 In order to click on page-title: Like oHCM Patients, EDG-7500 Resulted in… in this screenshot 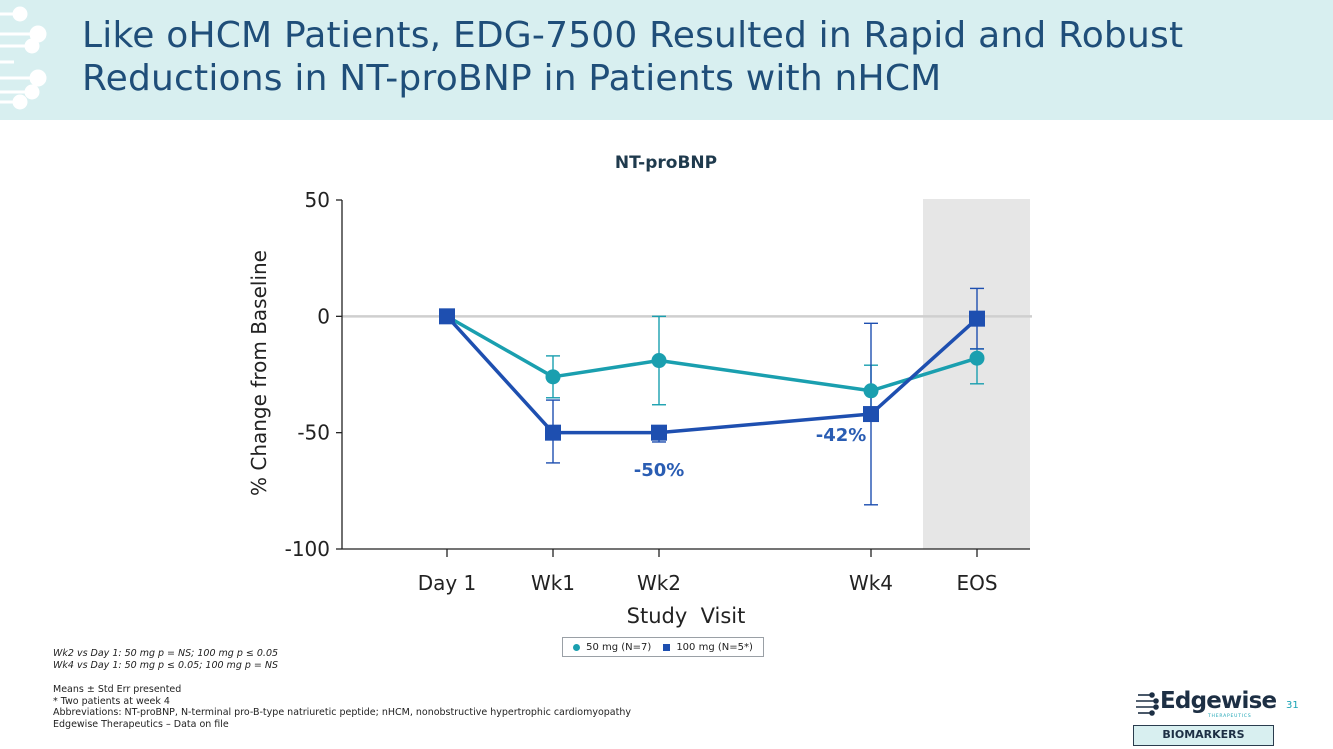, I will do `click(697, 57)`.